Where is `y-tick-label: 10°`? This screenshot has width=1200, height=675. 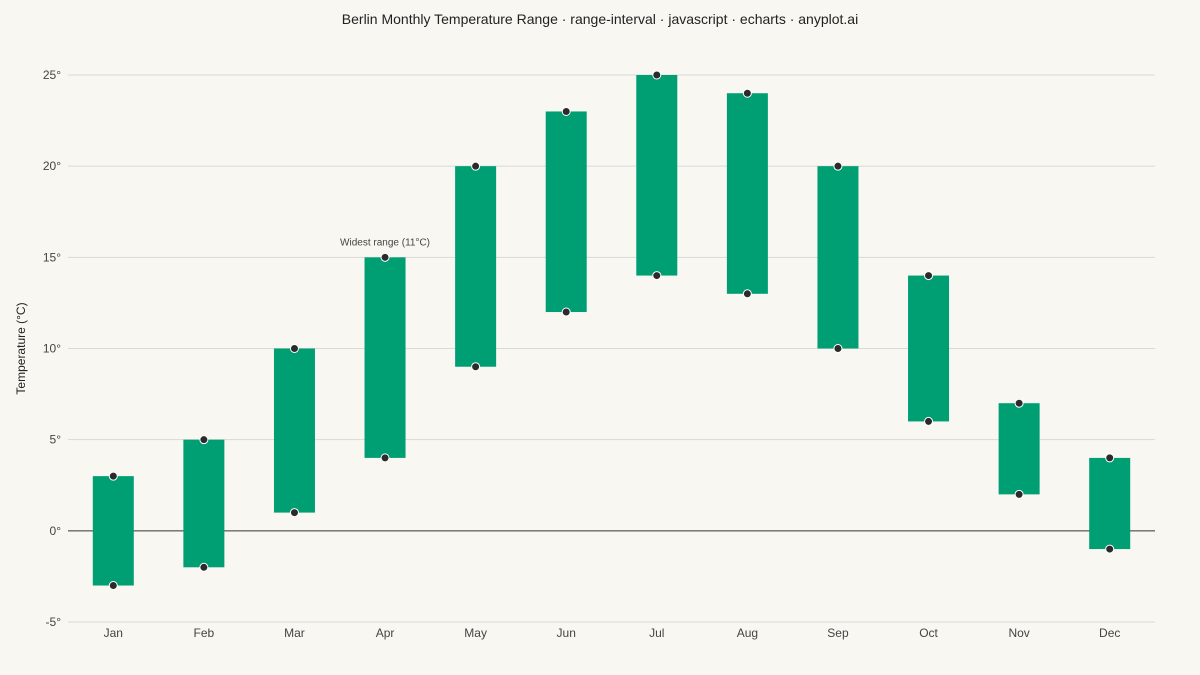 y-tick-label: 10° is located at coordinates (52, 349).